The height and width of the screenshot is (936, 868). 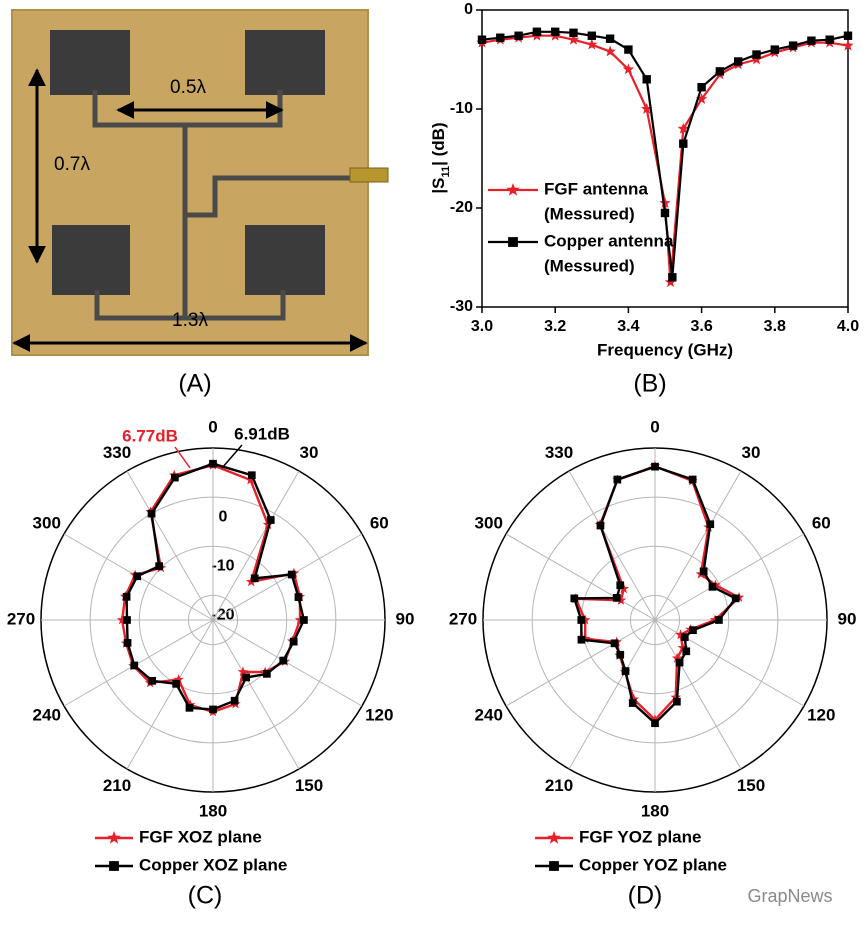 I want to click on angle-tick-label: 90, so click(x=405, y=618).